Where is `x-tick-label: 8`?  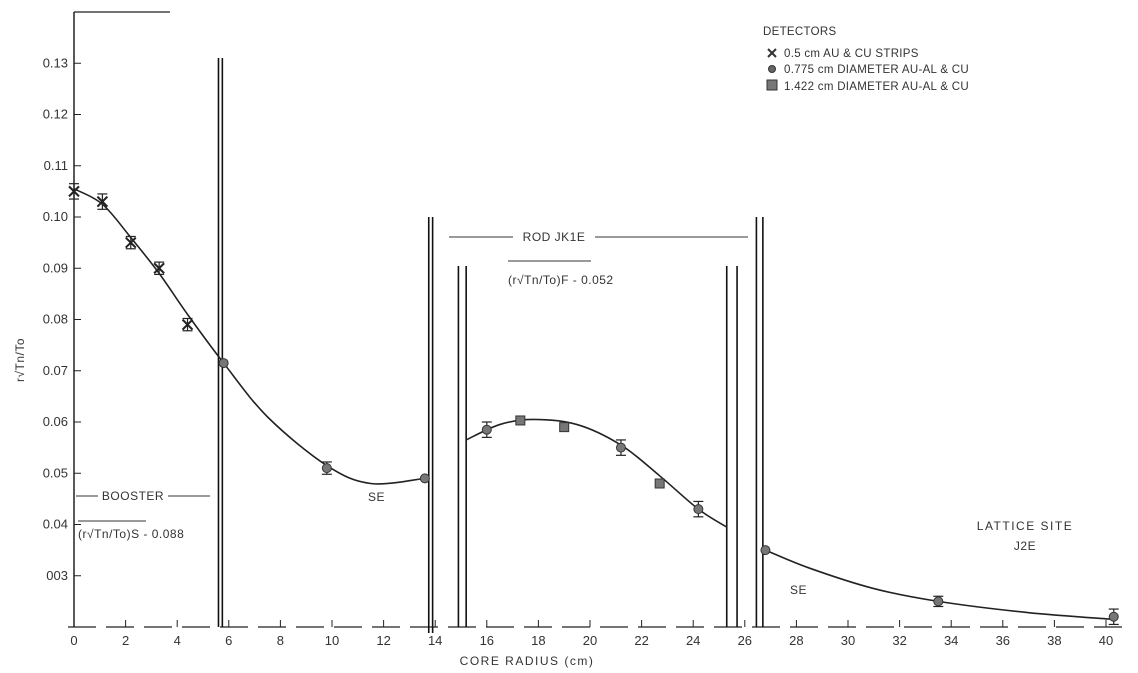 x-tick-label: 8 is located at coordinates (280, 640).